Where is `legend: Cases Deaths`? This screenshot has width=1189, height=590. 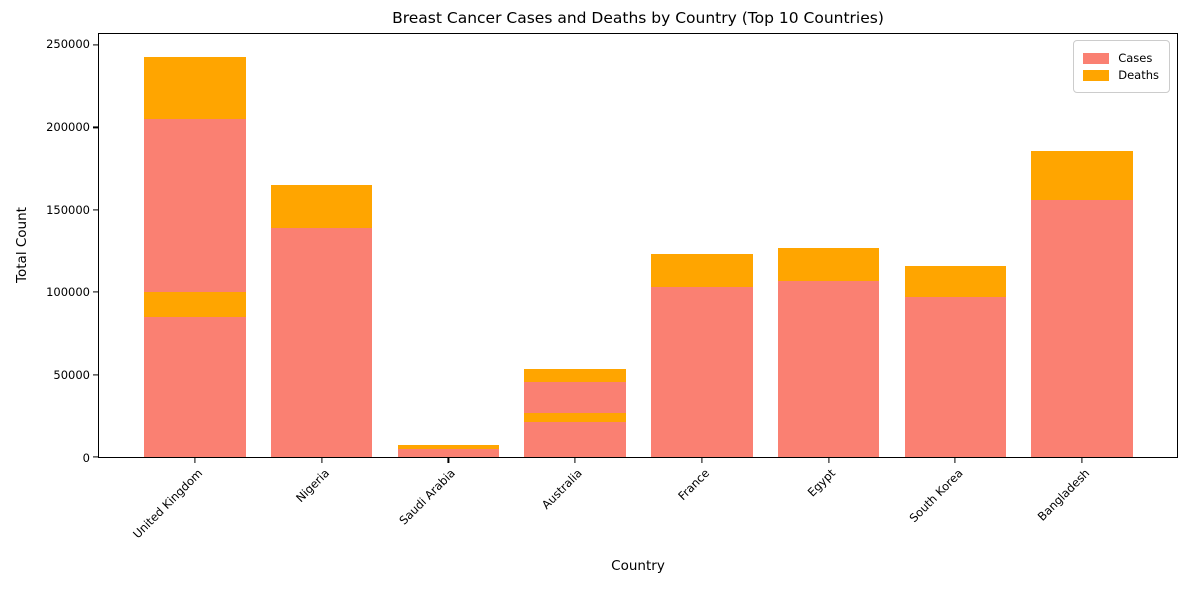 legend: Cases Deaths is located at coordinates (1121, 66).